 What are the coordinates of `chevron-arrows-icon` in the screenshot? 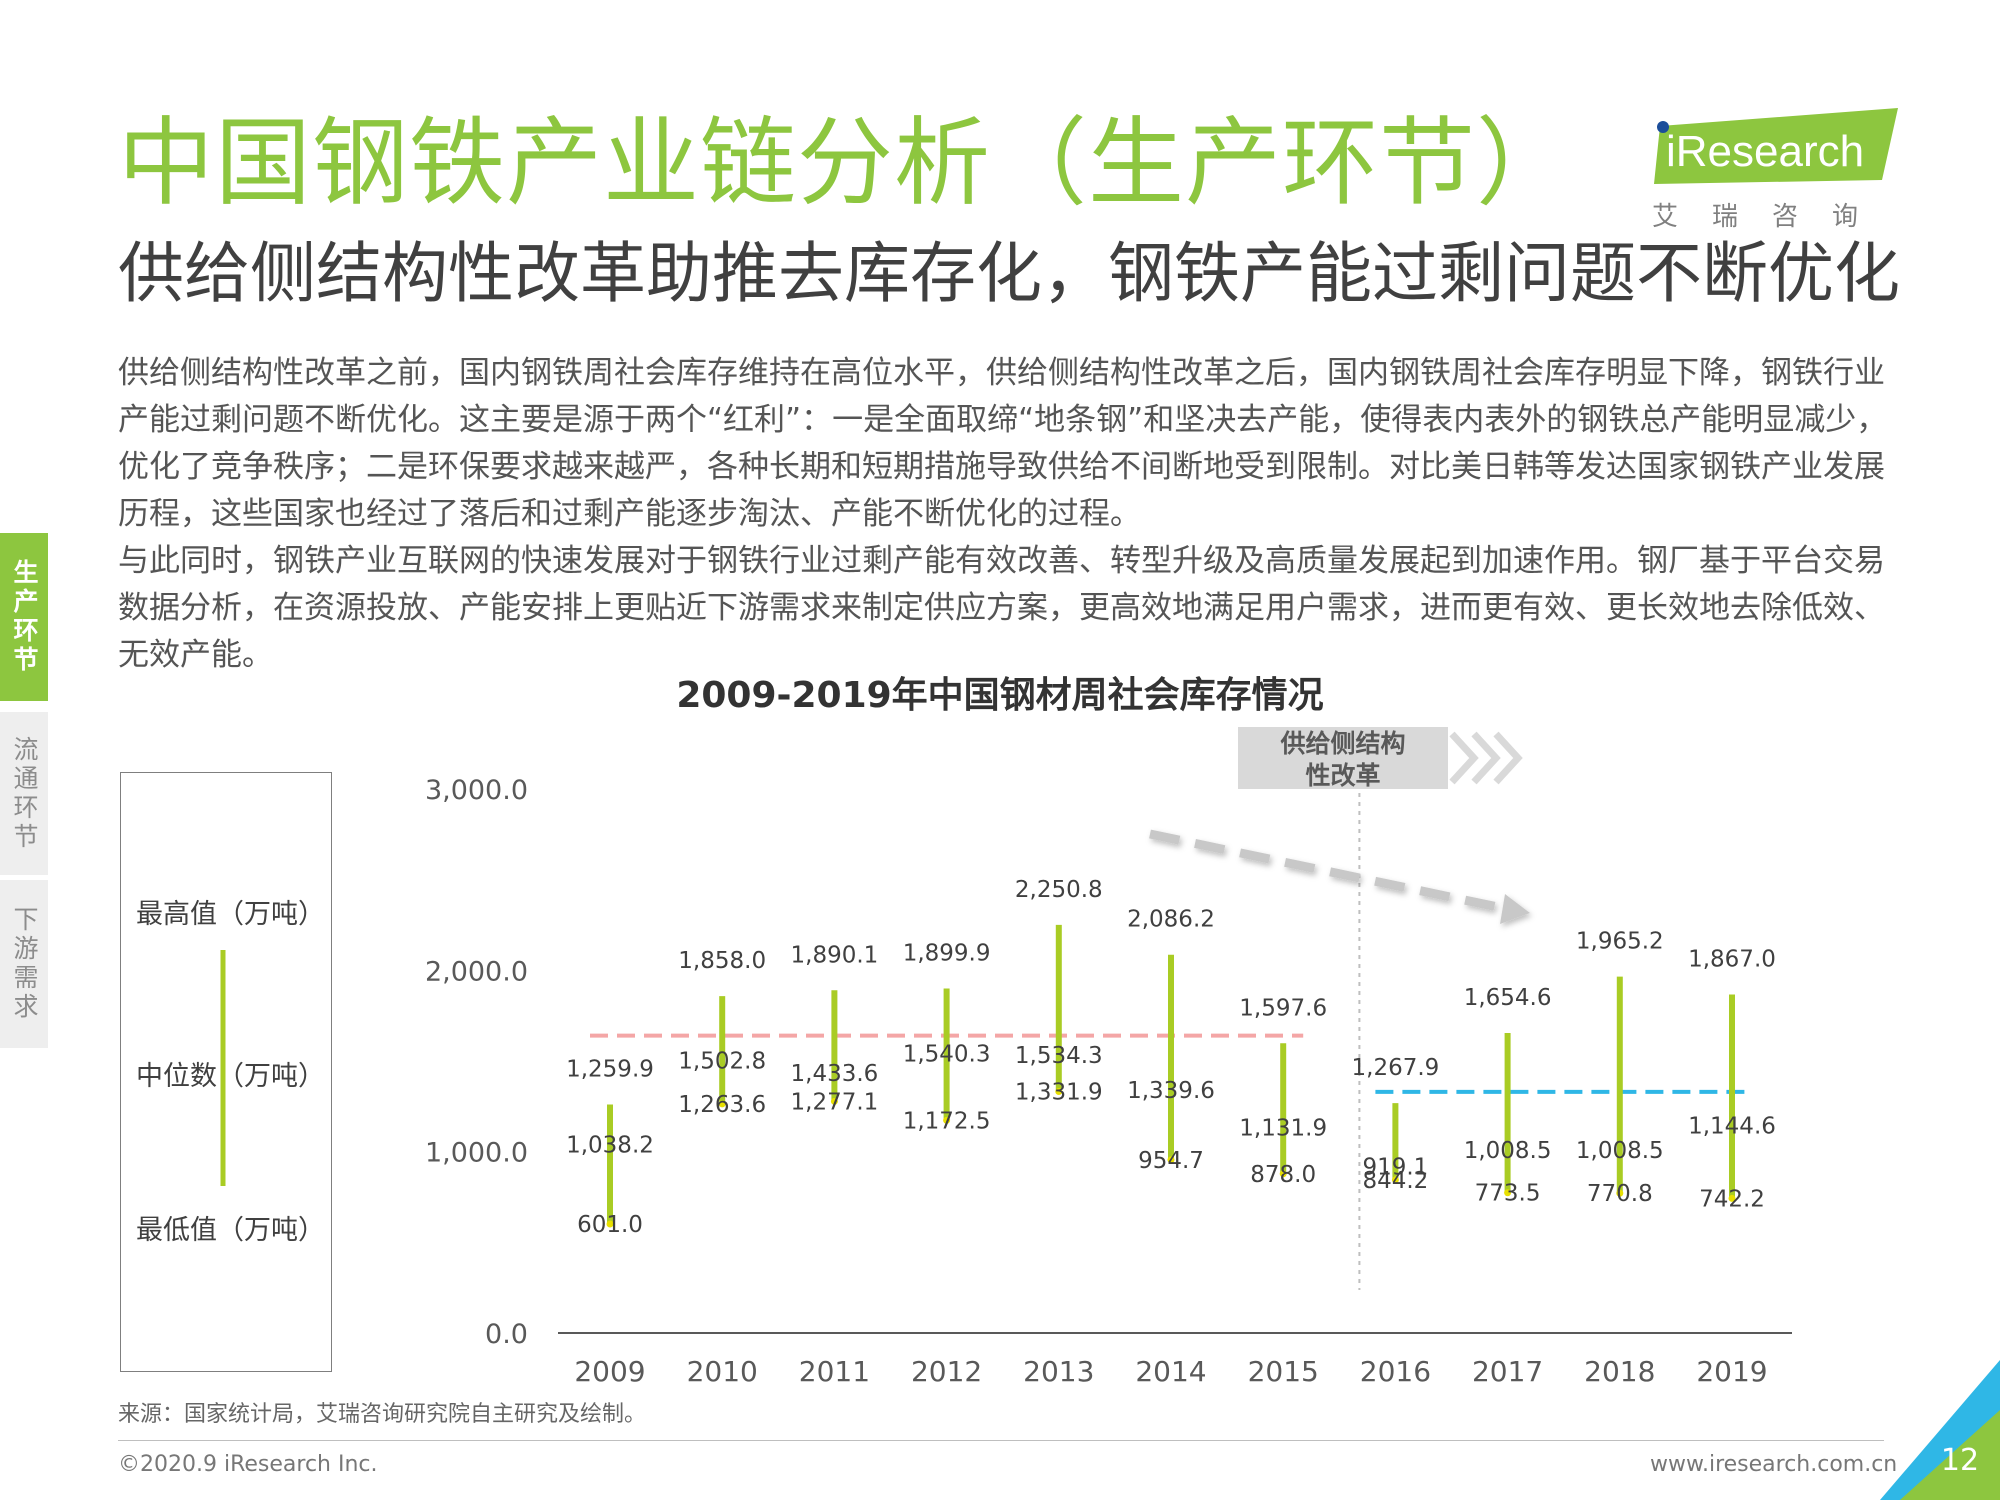 It's located at (1486, 758).